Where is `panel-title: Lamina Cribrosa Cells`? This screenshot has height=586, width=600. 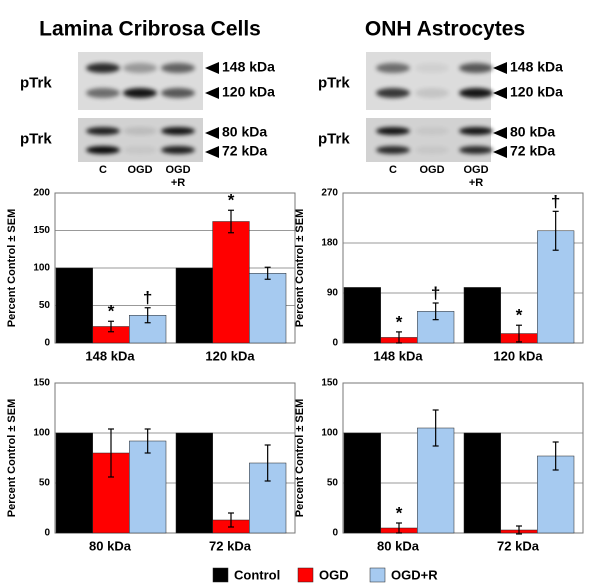
panel-title: Lamina Cribrosa Cells is located at coordinates (150, 29).